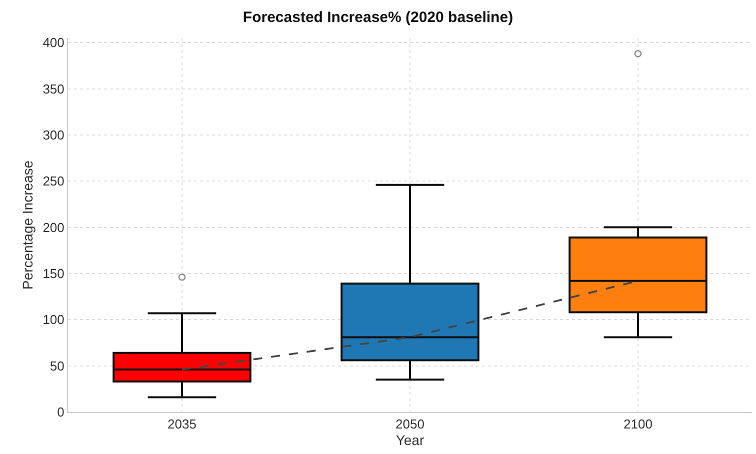 The width and height of the screenshot is (756, 454). Describe the element at coordinates (182, 424) in the screenshot. I see `x-tick-label: 2035` at that location.